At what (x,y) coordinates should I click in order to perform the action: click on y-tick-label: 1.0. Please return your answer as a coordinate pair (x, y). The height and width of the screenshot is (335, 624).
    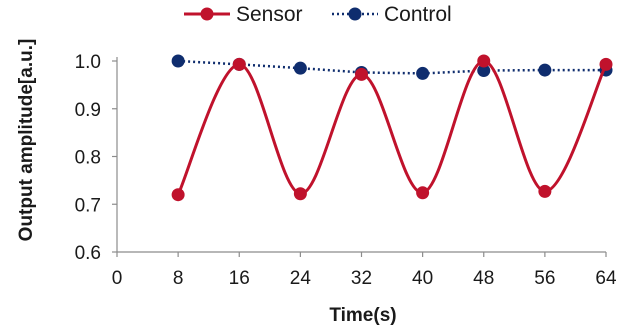
    Looking at the image, I should click on (88, 62).